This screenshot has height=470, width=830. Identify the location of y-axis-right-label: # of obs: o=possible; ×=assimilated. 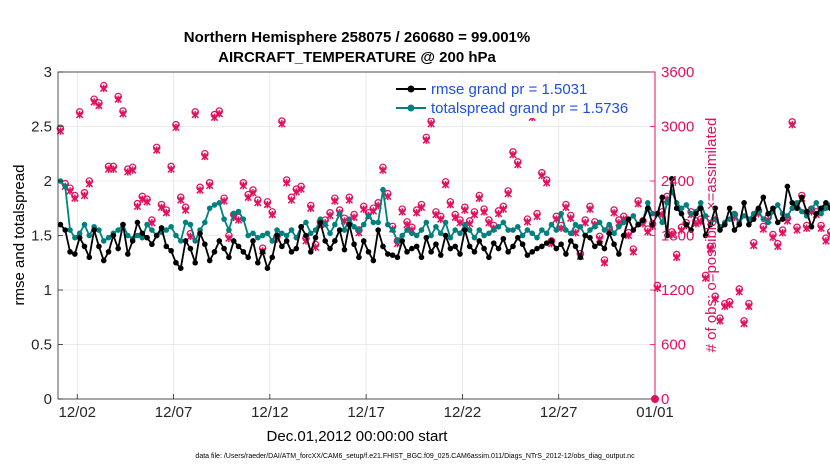
(711, 235).